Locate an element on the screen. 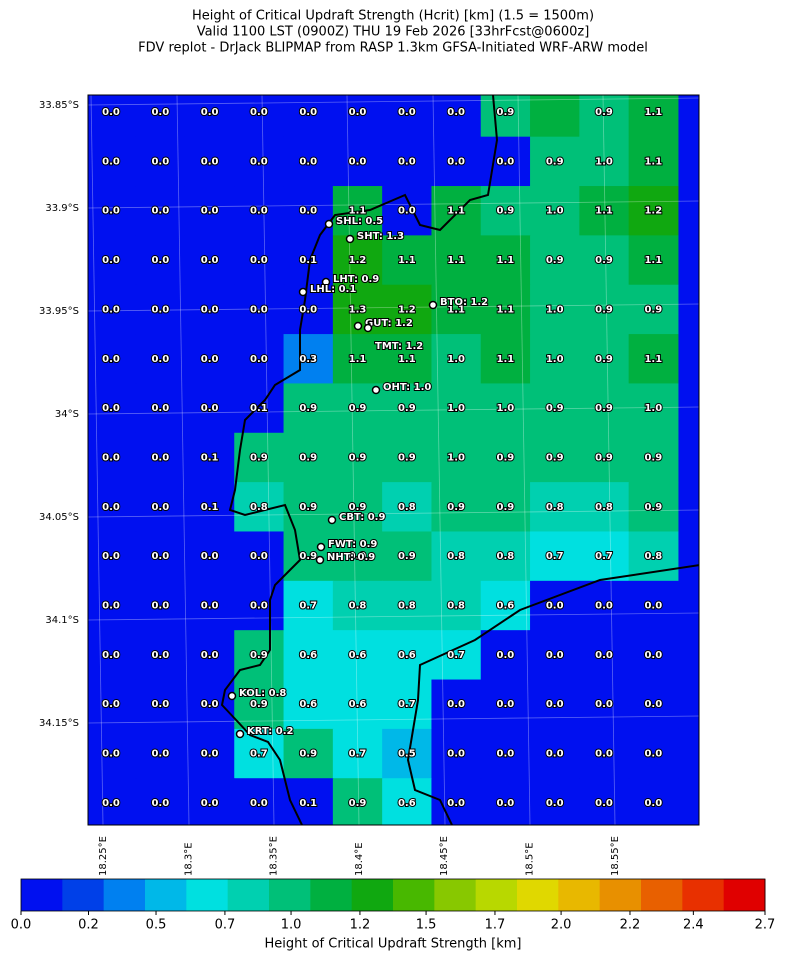 The height and width of the screenshot is (966, 786). colorbar-tick-label: 1.0 is located at coordinates (291, 925).